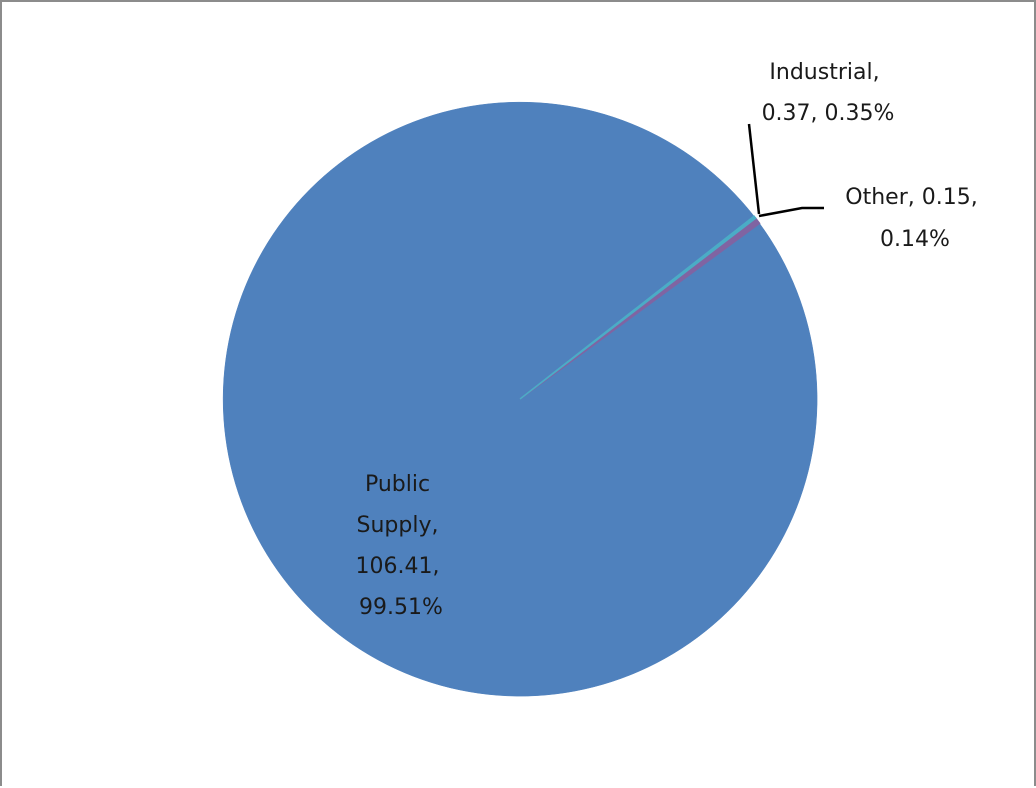 The width and height of the screenshot is (1036, 788). I want to click on leader-line-other, so click(791, 212).